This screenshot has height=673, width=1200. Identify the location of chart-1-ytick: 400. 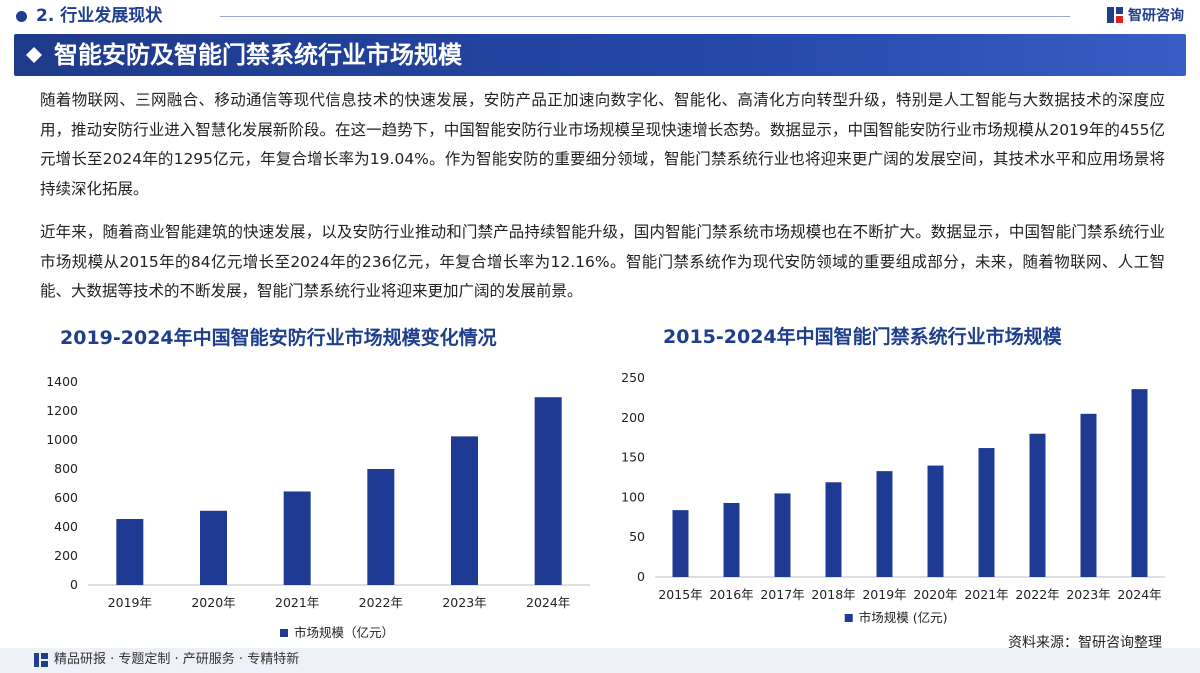
(66, 526).